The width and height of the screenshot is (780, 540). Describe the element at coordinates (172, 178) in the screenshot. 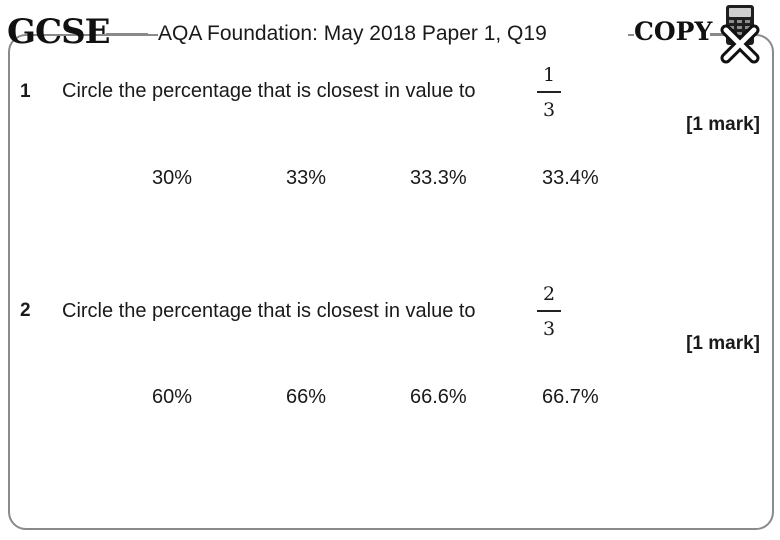

I see `answer-option: 30%` at that location.